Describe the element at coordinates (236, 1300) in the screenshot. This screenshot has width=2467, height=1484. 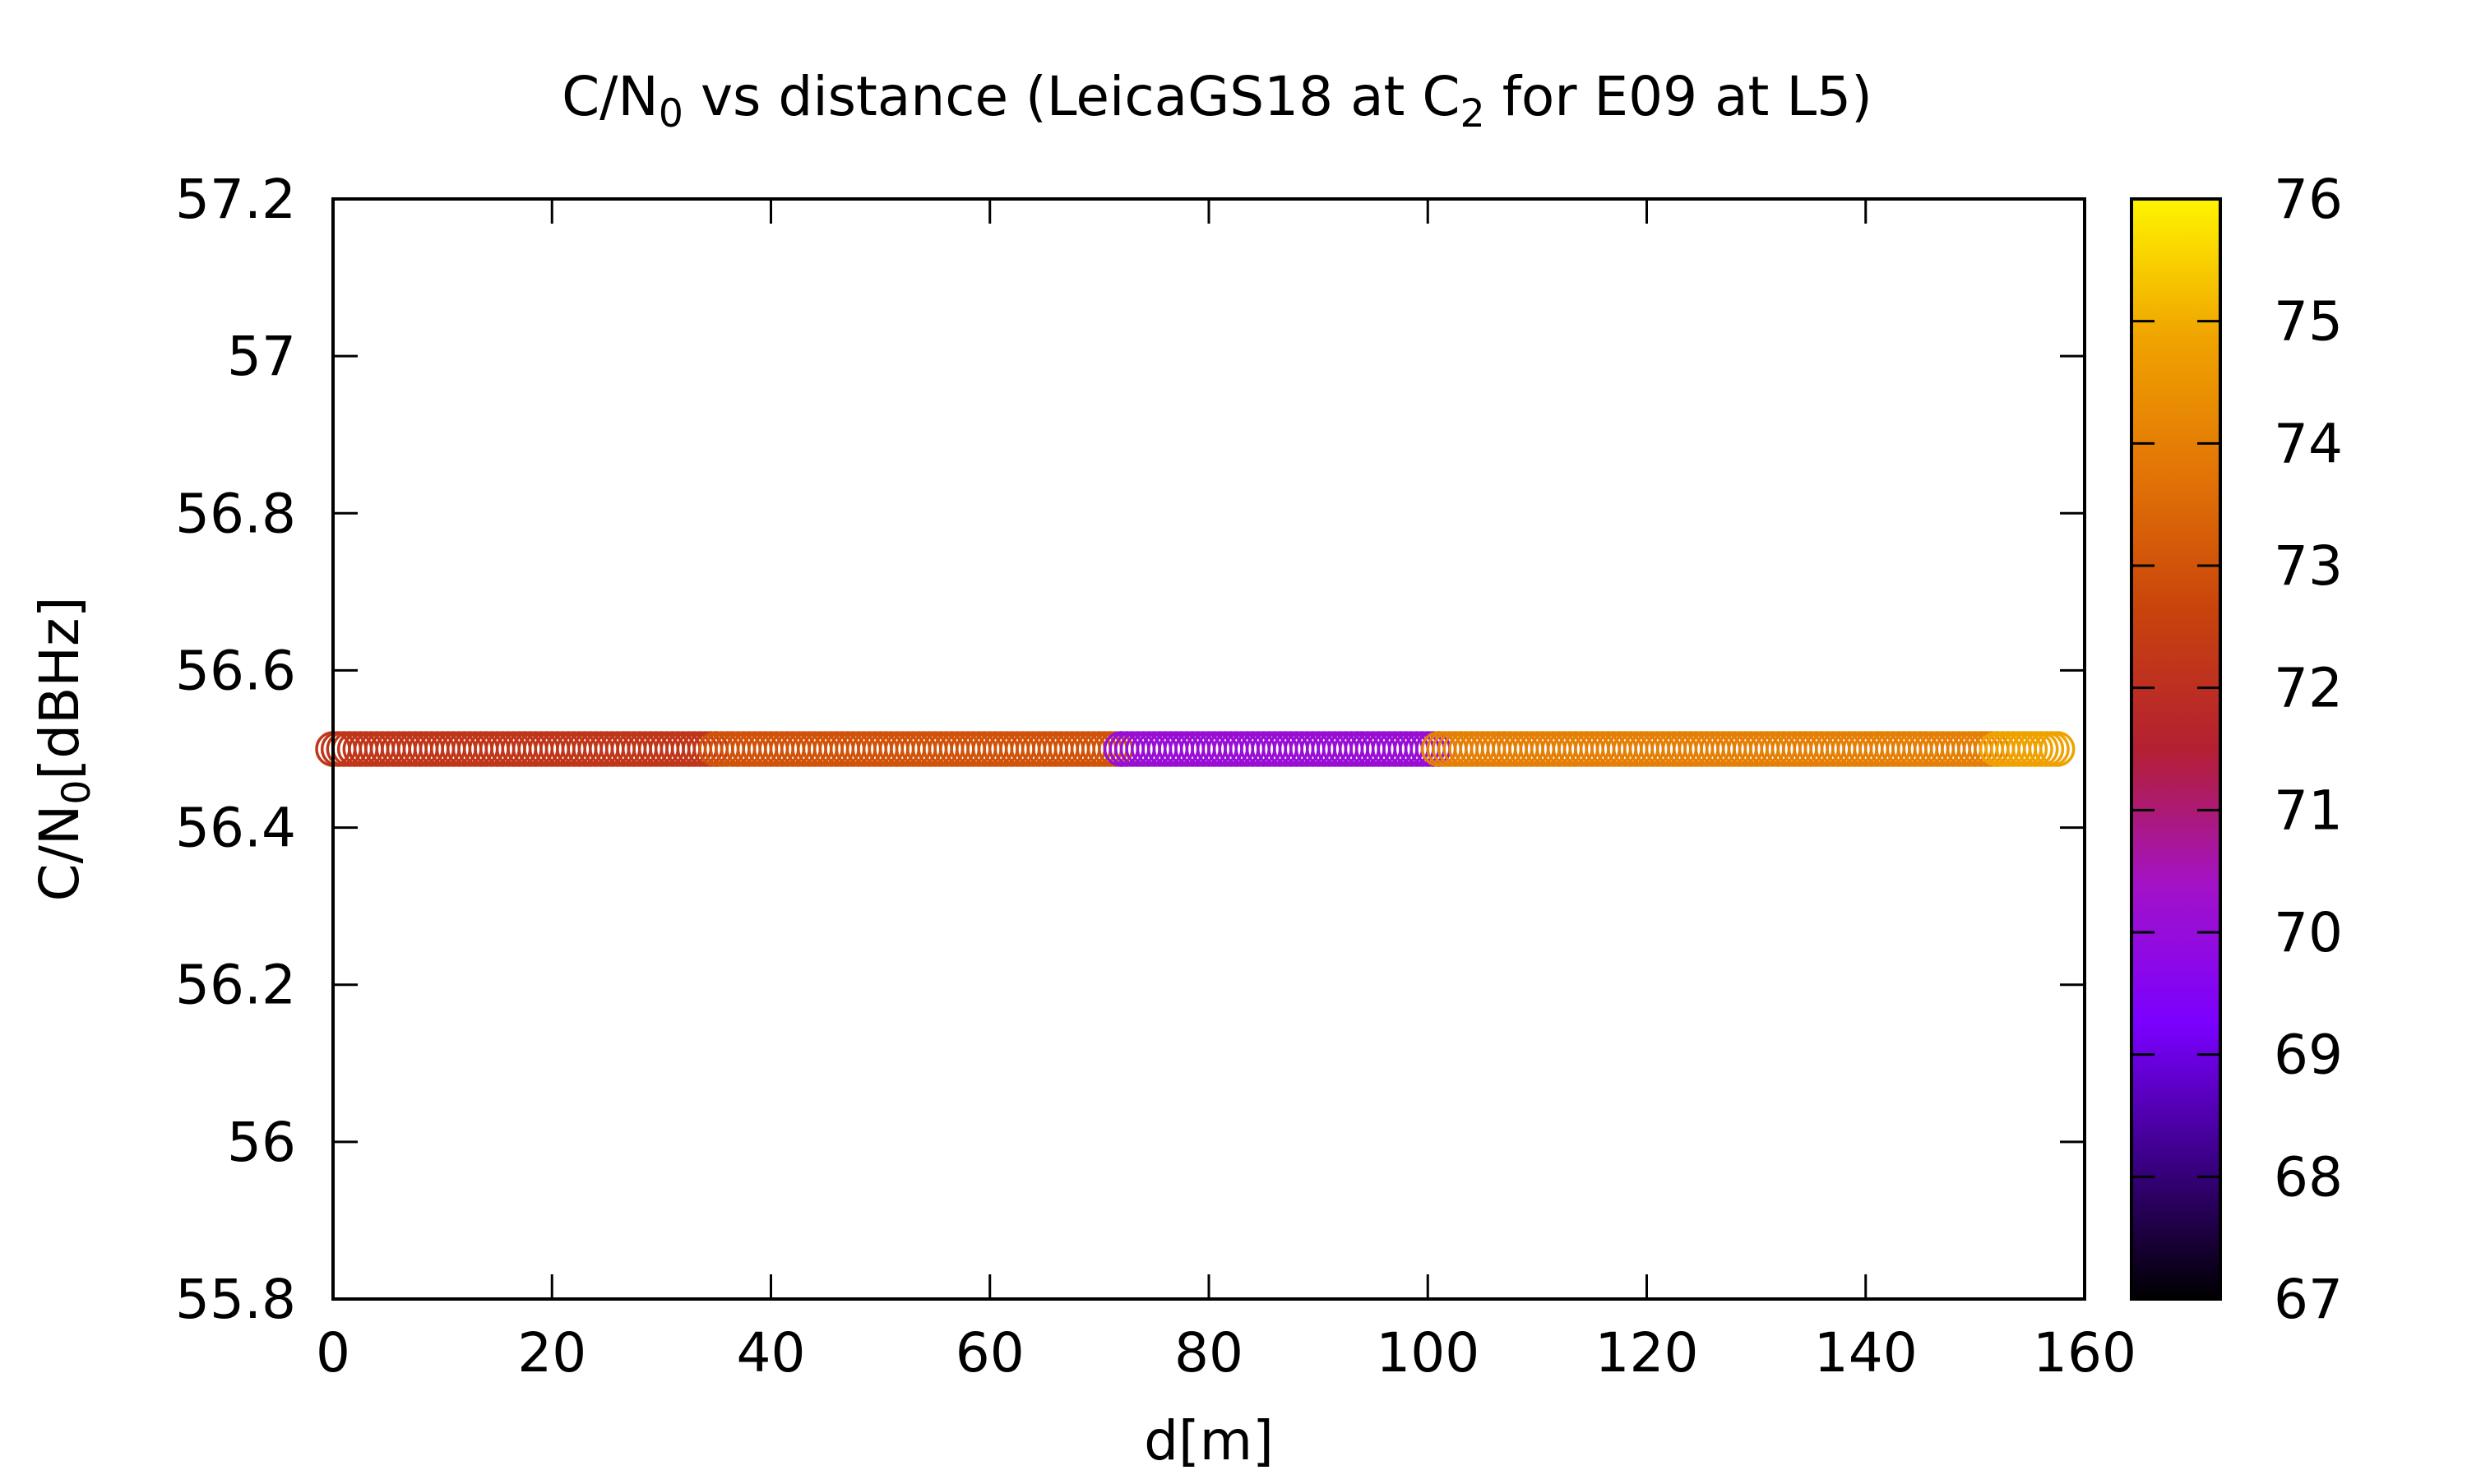
I see `y-tick-label: 55.8` at that location.